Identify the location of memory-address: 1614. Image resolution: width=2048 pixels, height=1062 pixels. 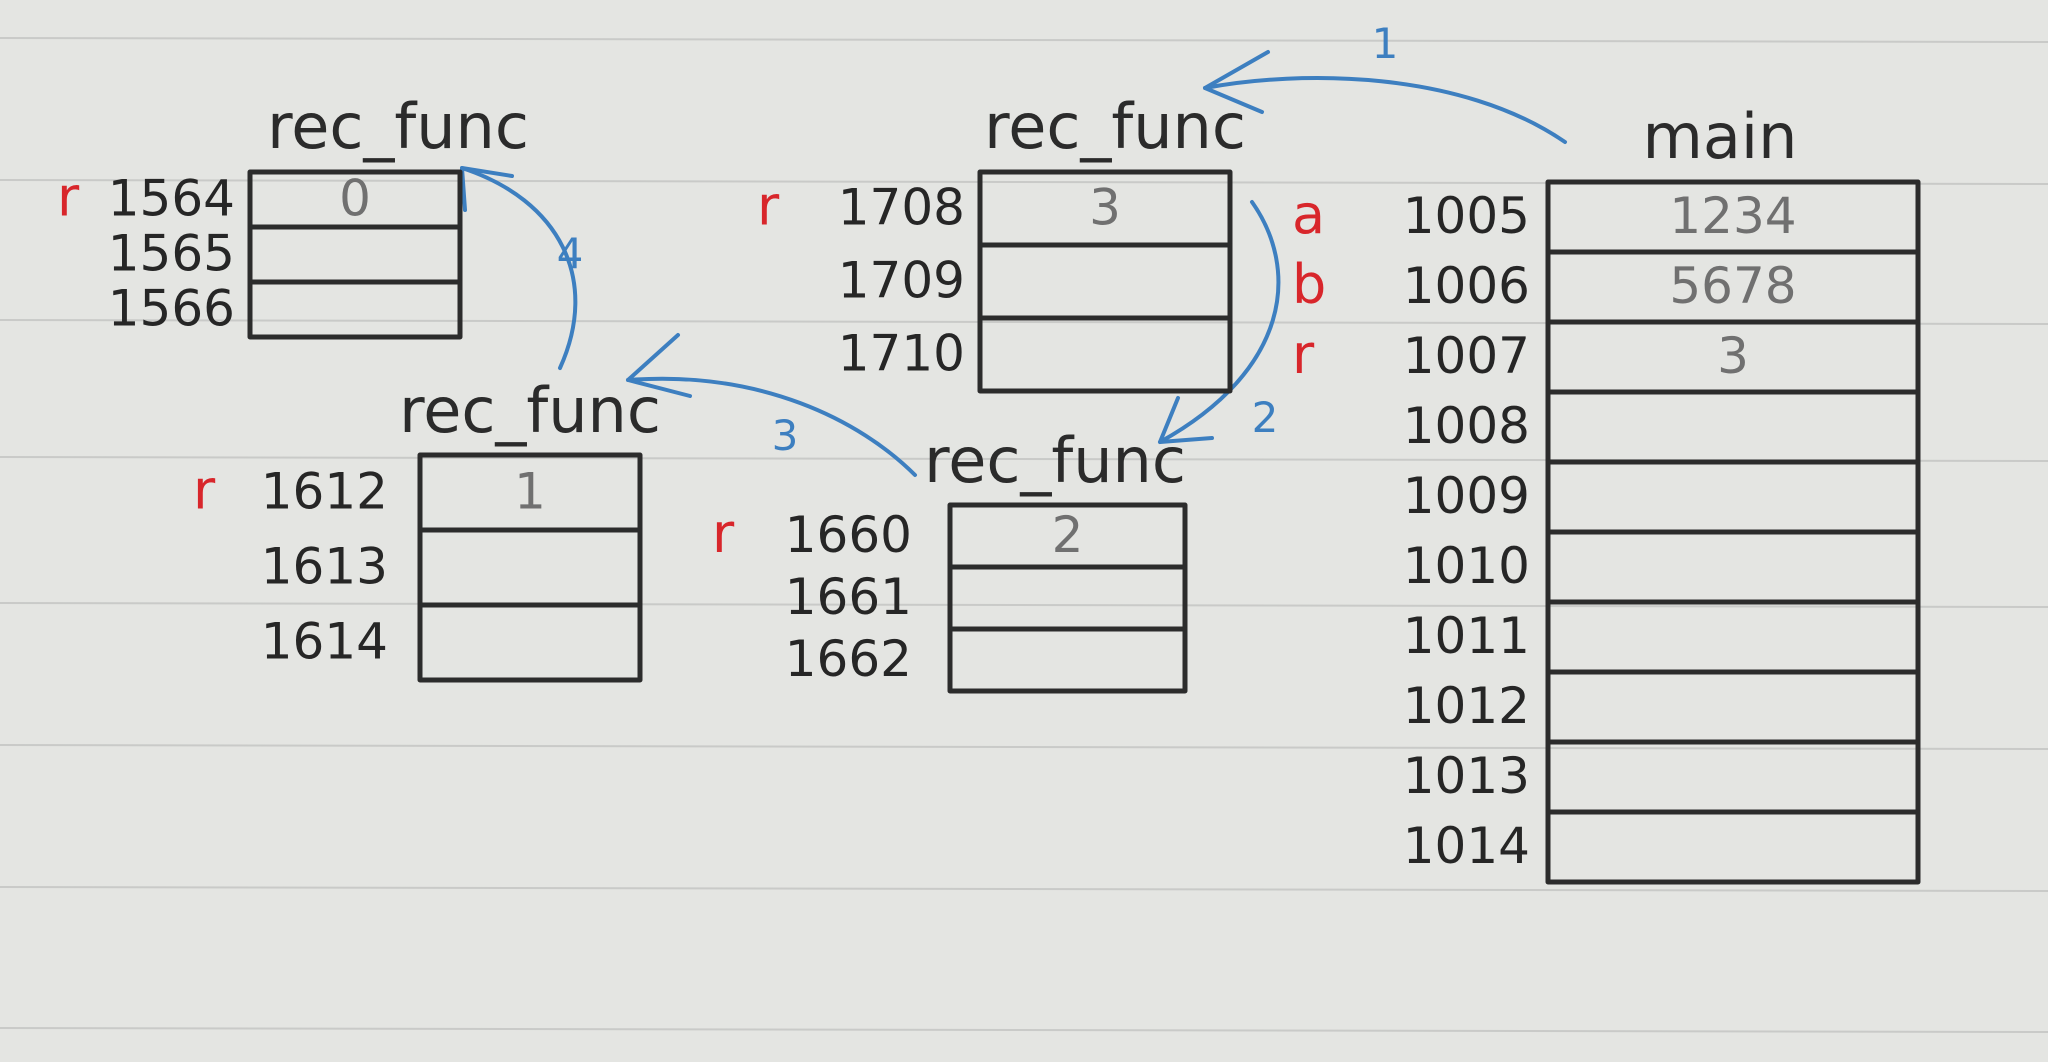
(324, 642).